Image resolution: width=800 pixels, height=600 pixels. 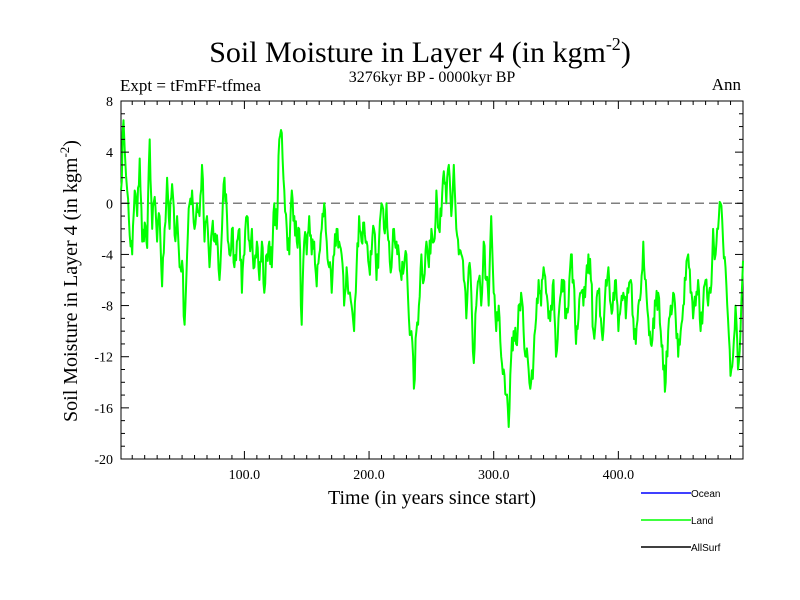 I want to click on y-tick-label: 4, so click(x=109, y=153).